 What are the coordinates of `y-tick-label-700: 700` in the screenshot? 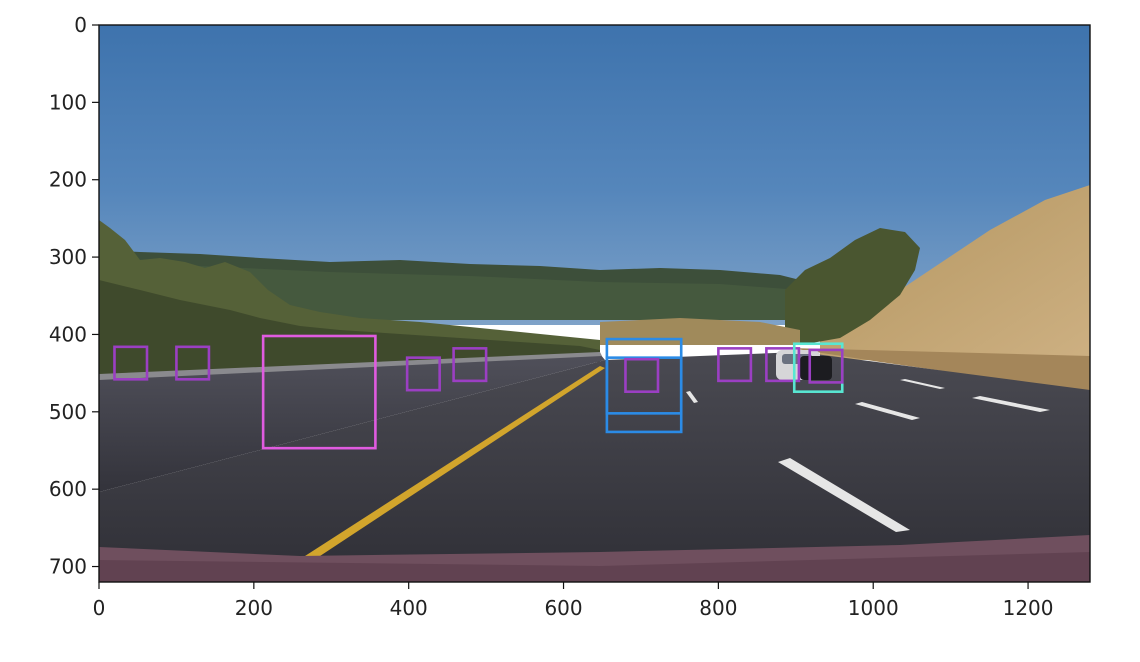 It's located at (68, 567).